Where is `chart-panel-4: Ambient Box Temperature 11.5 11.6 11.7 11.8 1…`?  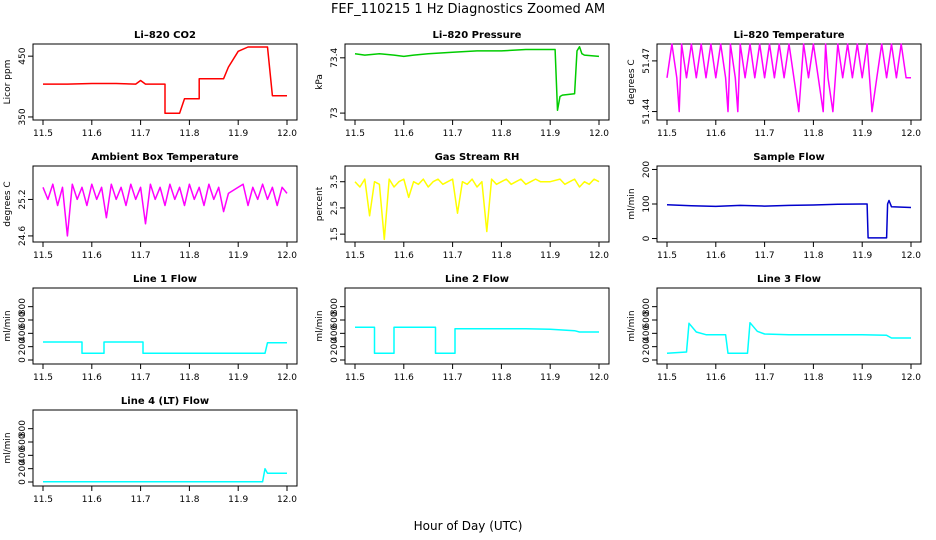
chart-panel-4: Ambient Box Temperature 11.5 11.6 11.7 11.8 1… is located at coordinates (150, 206).